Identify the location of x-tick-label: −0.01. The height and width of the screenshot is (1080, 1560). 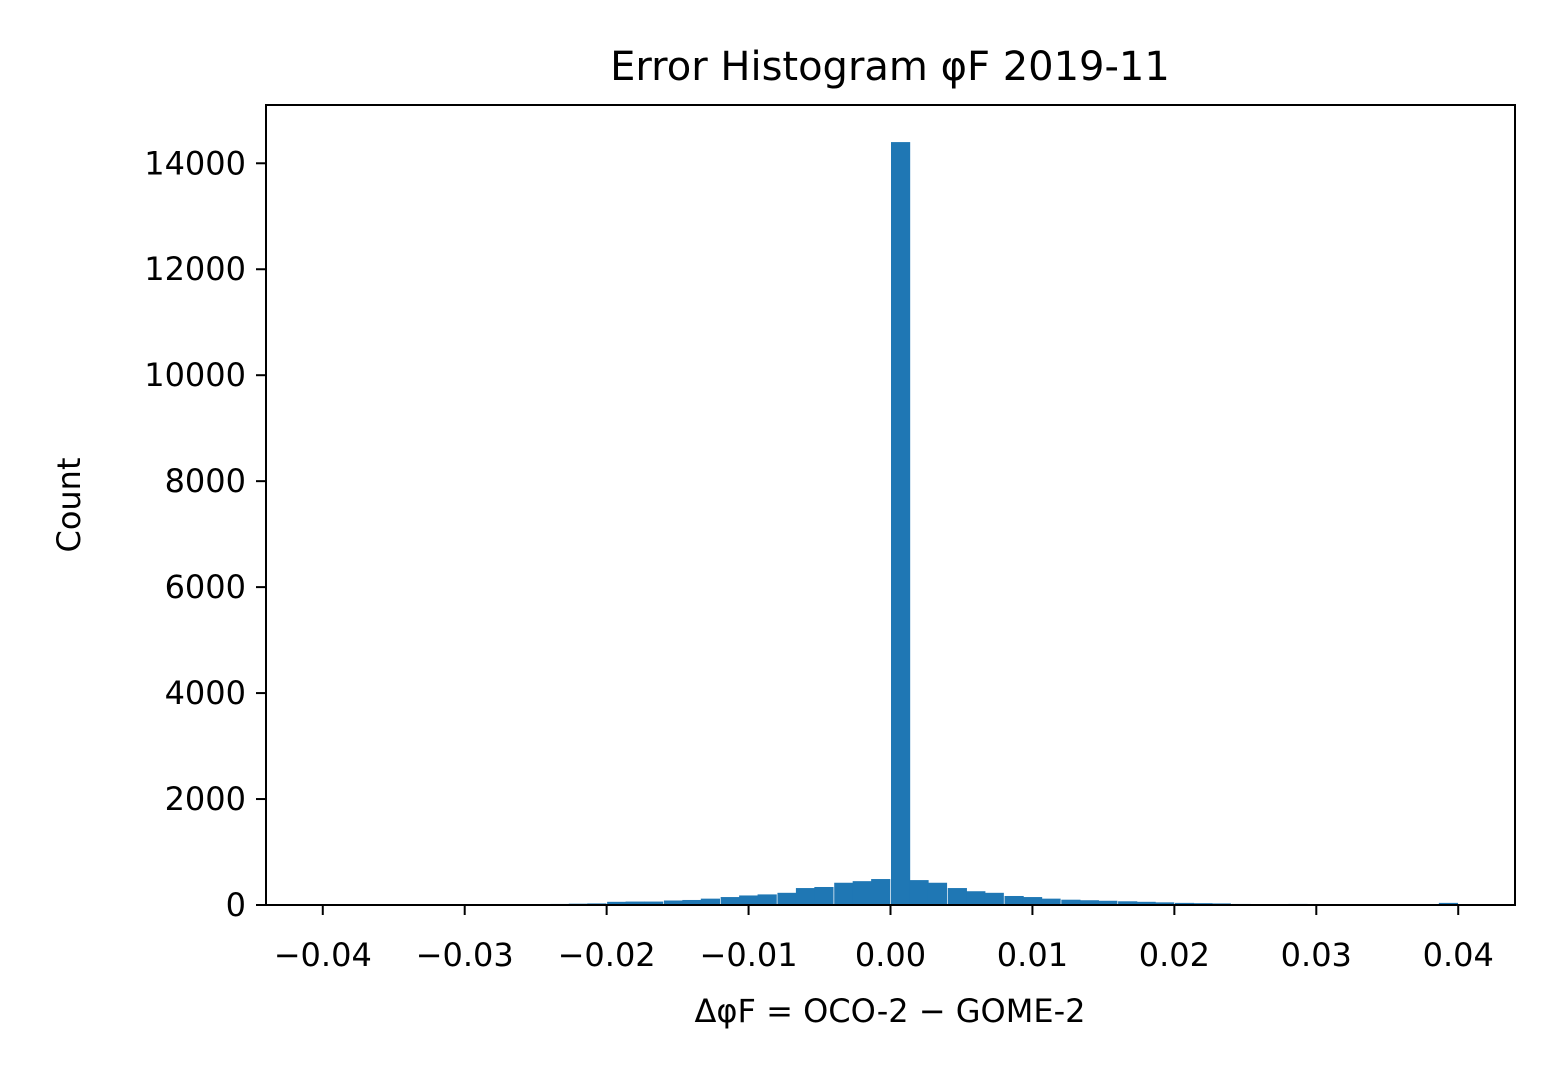
(749, 955).